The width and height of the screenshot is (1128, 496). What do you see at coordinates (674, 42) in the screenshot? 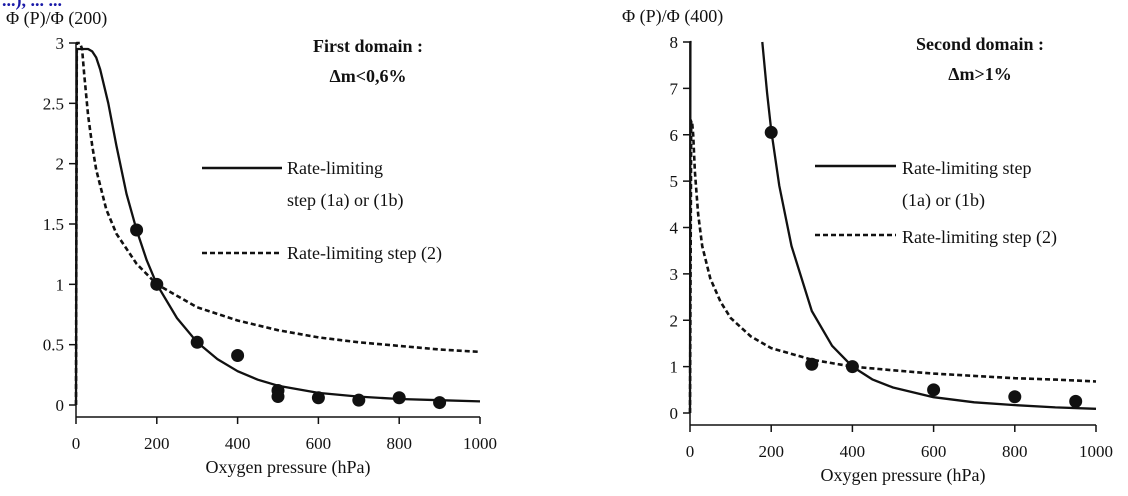
I see `y-tick-label: 8` at bounding box center [674, 42].